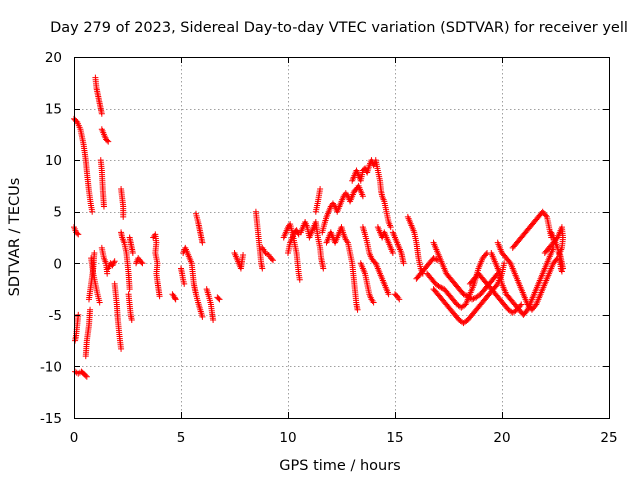 The image size is (640, 480). What do you see at coordinates (181, 438) in the screenshot?
I see `x-tick-label: 5` at bounding box center [181, 438].